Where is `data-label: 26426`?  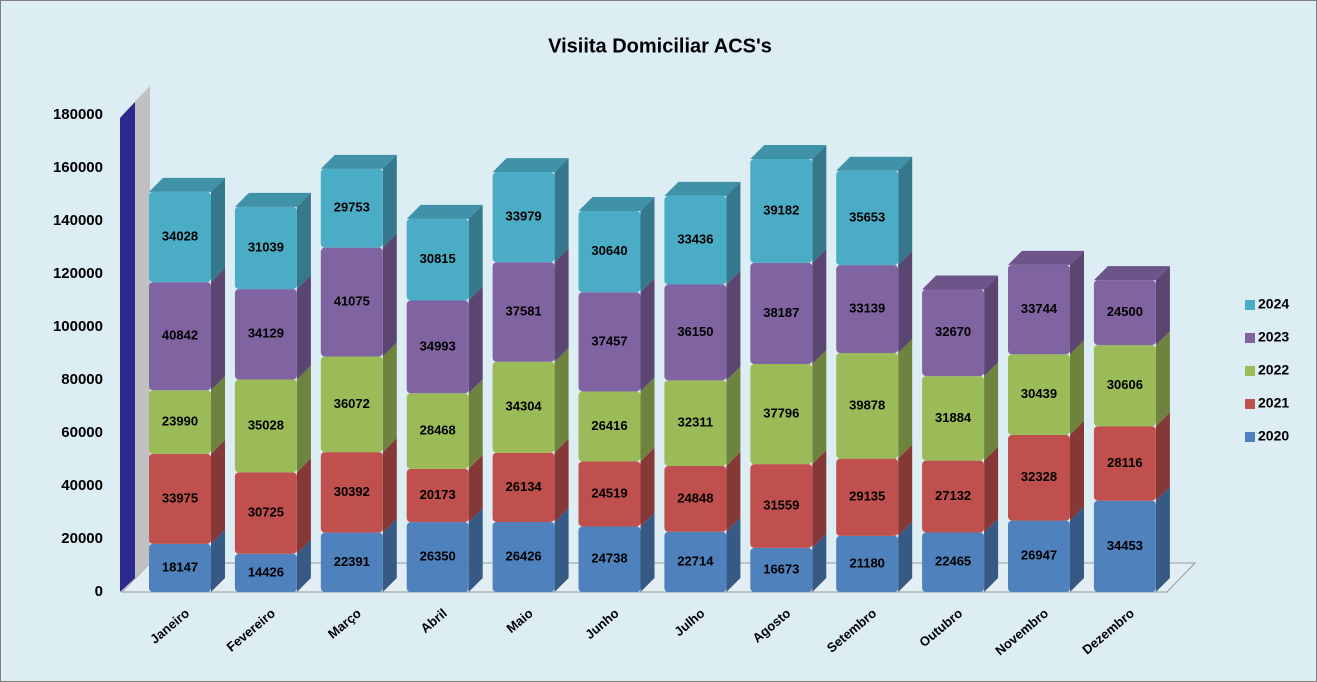
data-label: 26426 is located at coordinates (524, 555).